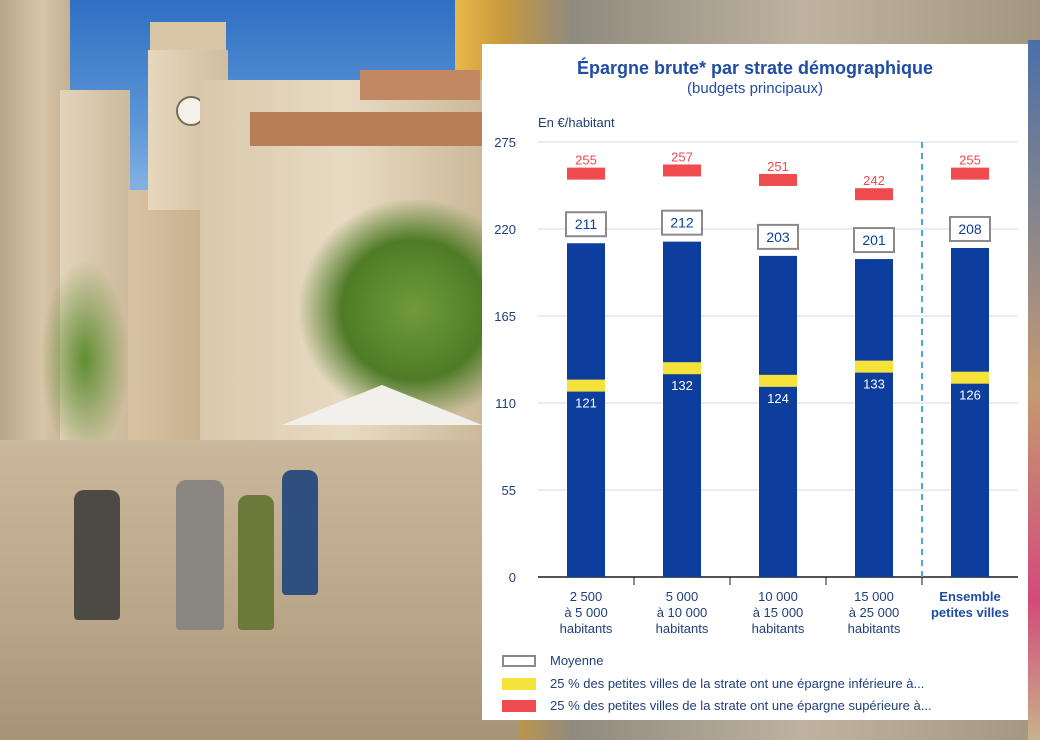  I want to click on x-category-label: à 5 000, so click(585, 612).